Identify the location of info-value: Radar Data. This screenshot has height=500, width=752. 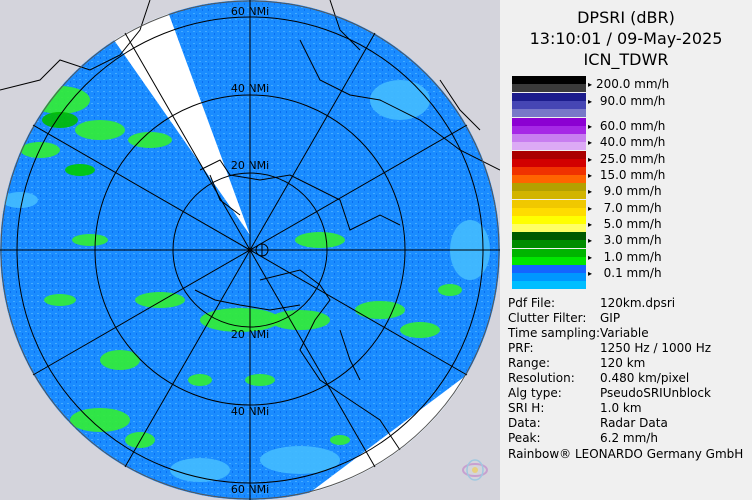
(634, 423).